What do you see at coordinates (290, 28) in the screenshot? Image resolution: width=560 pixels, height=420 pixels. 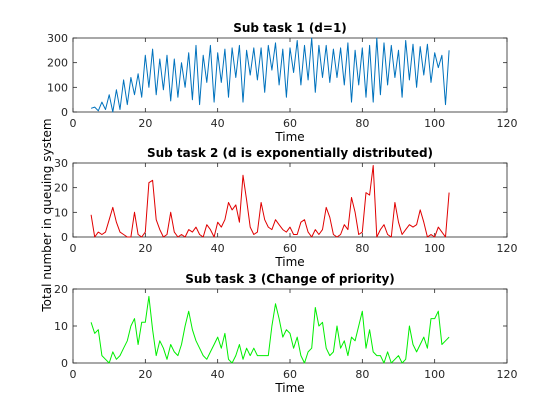 I see `subplot-title: Sub task 1 (d=1)` at bounding box center [290, 28].